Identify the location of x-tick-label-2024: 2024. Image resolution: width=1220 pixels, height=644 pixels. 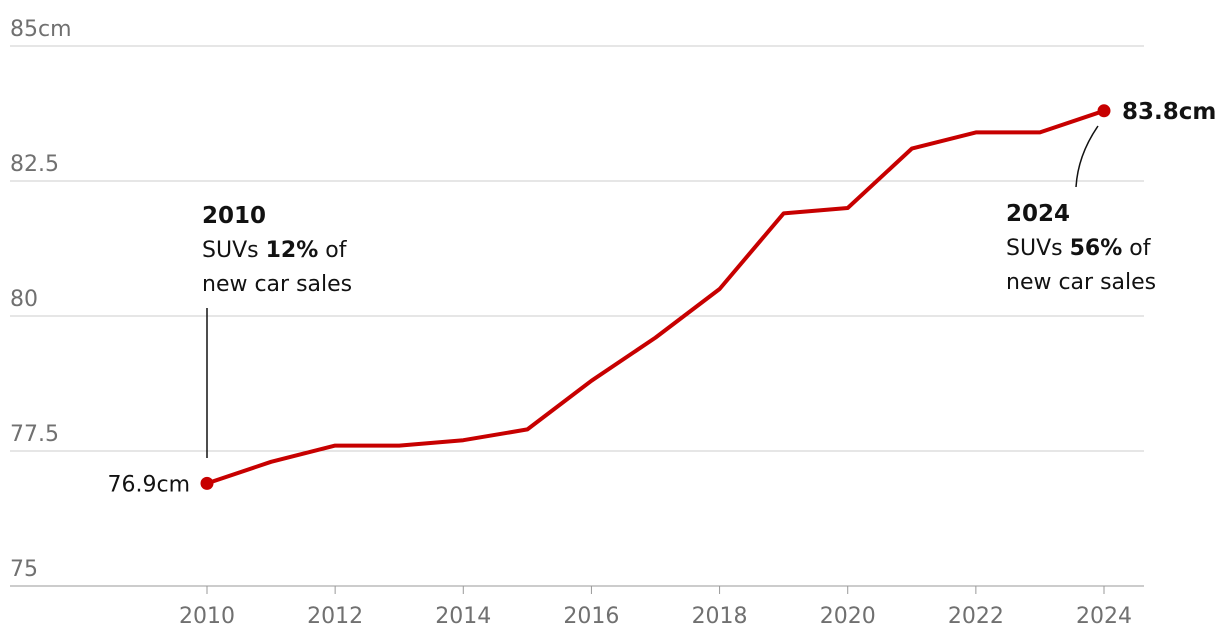
(1104, 616).